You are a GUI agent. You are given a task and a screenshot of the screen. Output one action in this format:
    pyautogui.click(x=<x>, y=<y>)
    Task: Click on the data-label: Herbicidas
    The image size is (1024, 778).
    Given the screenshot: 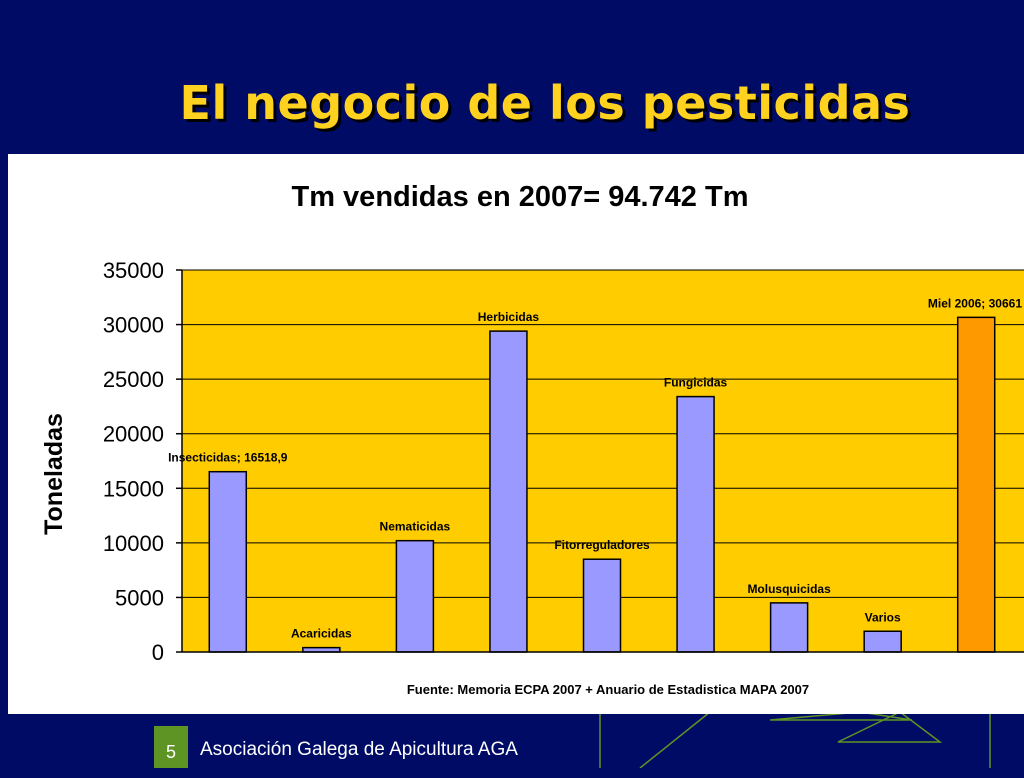 What is the action you would take?
    pyautogui.click(x=509, y=317)
    